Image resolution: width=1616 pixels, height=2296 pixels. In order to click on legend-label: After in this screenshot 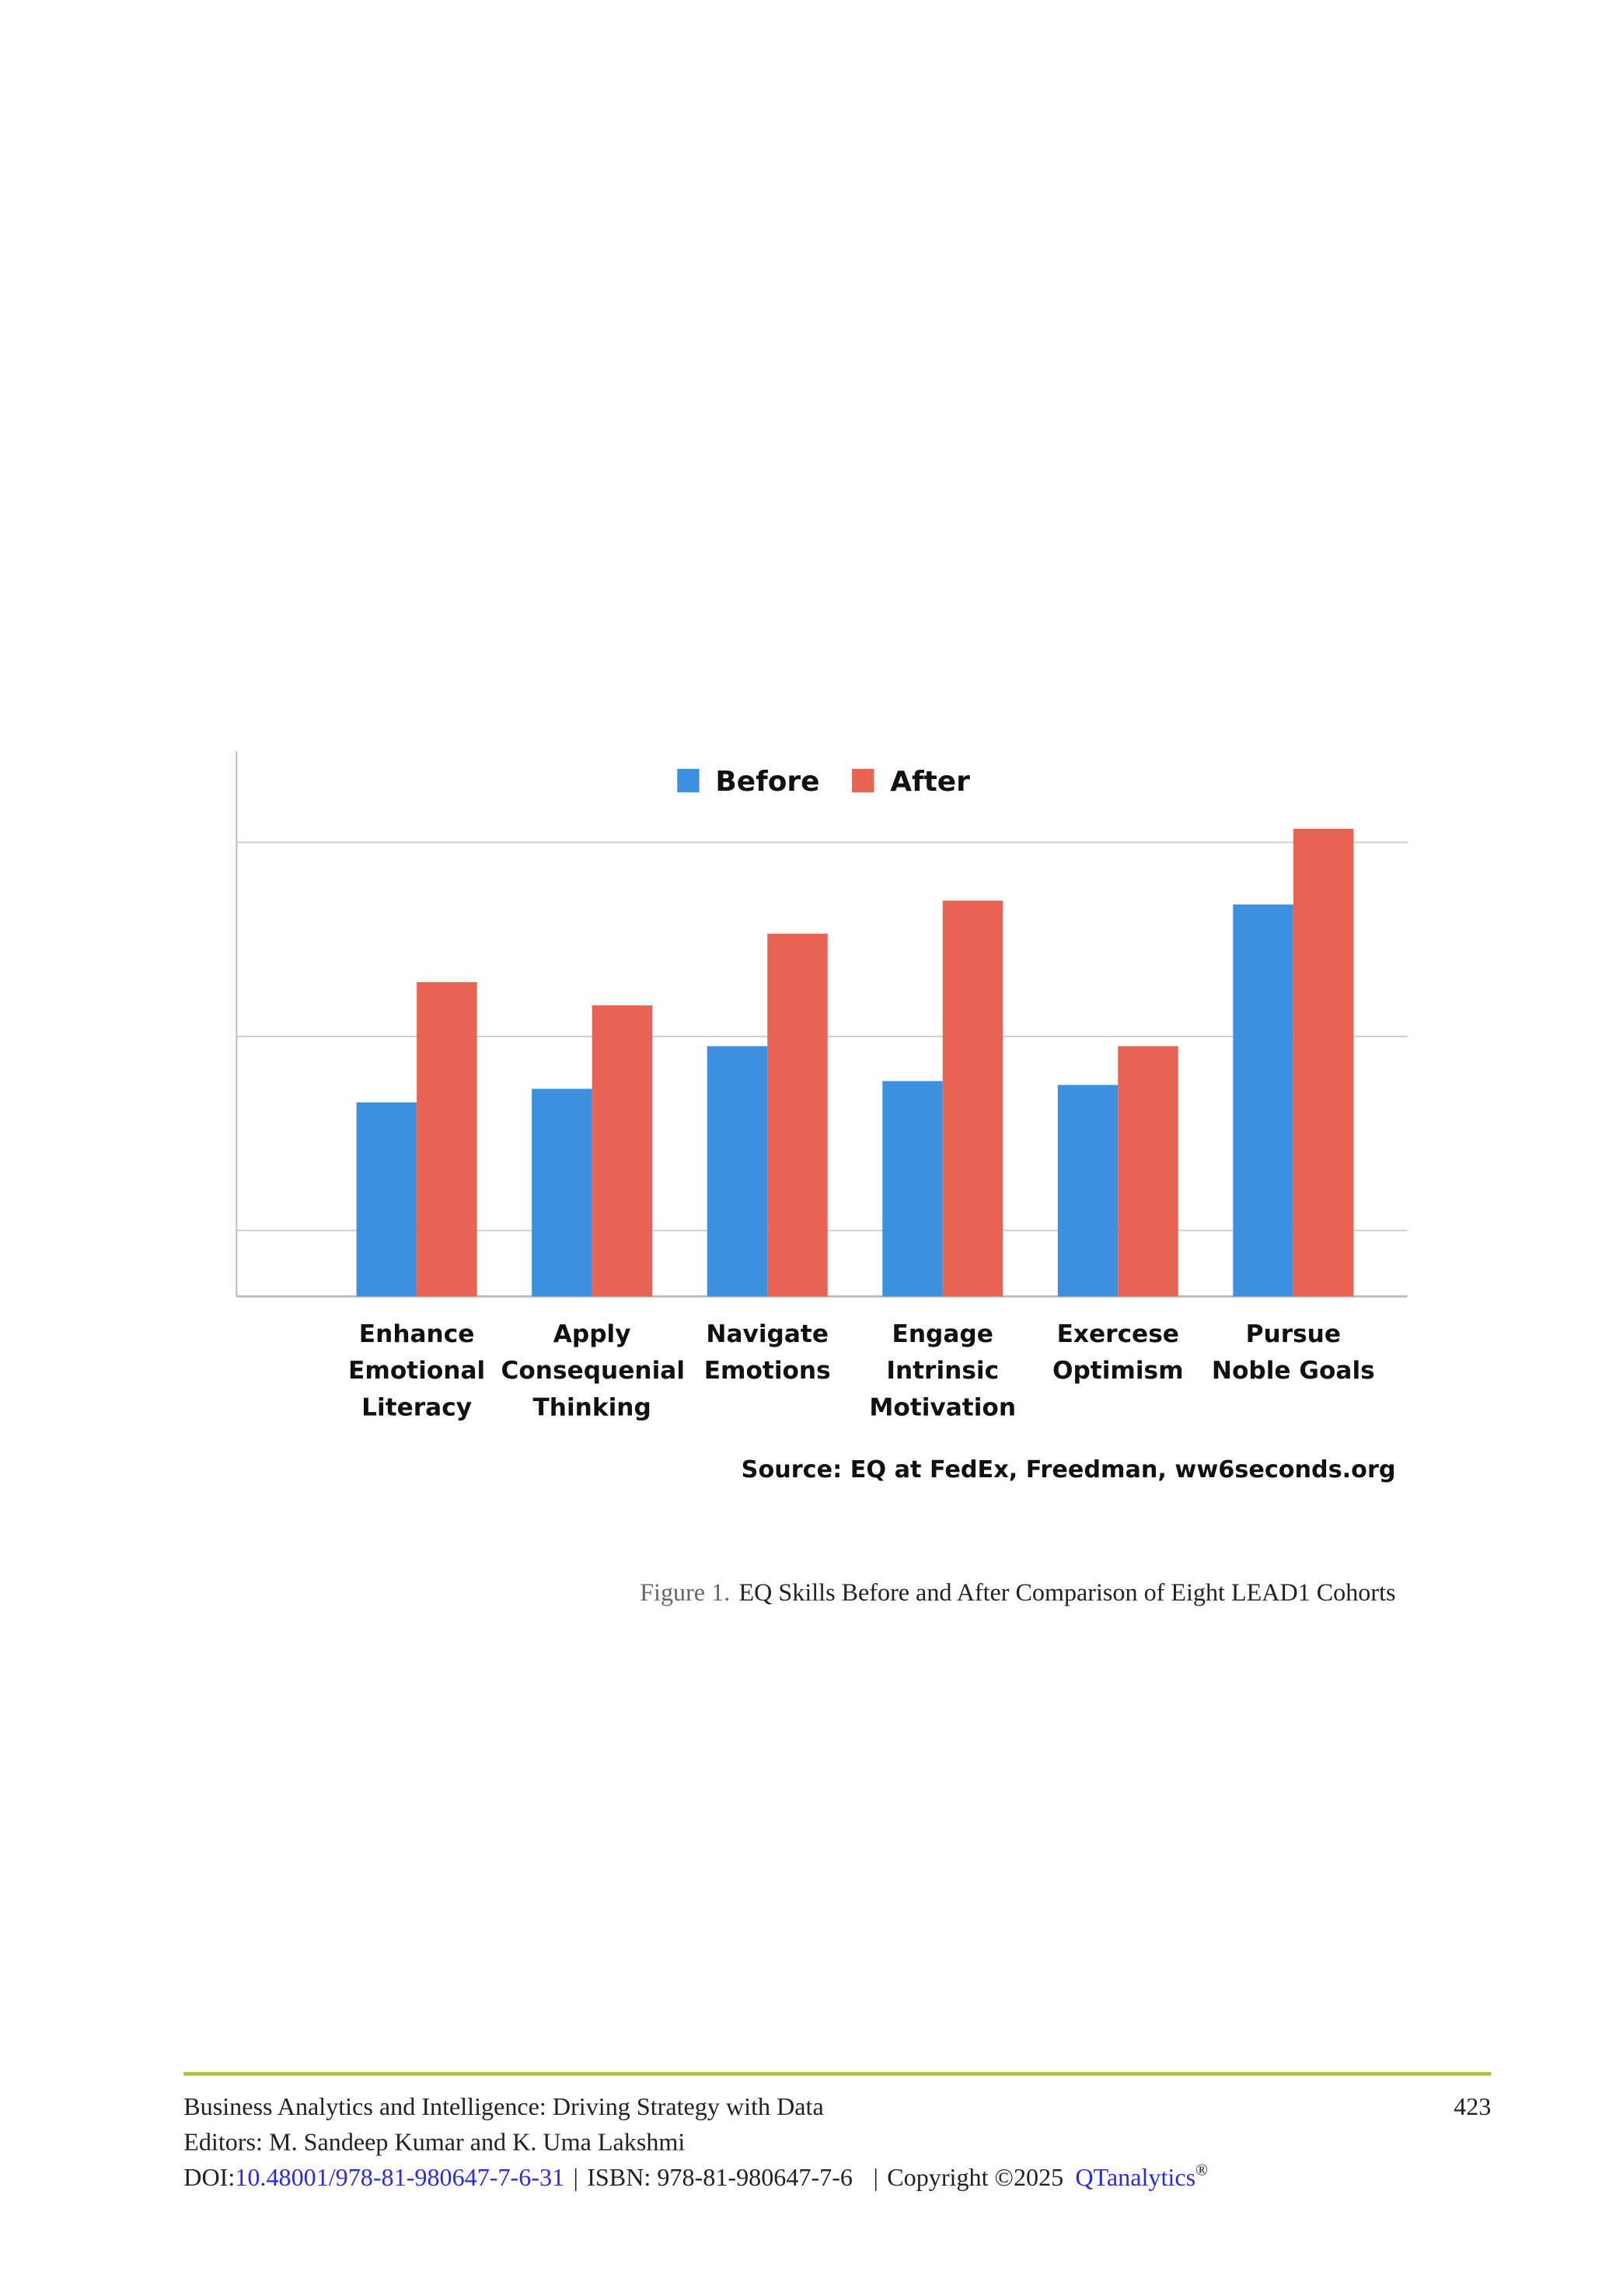, I will do `click(930, 782)`.